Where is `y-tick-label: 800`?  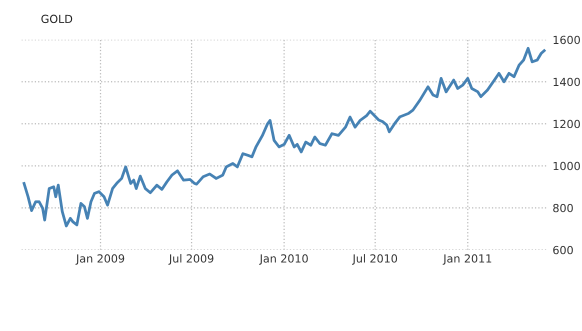
y-tick-label: 800 is located at coordinates (563, 208).